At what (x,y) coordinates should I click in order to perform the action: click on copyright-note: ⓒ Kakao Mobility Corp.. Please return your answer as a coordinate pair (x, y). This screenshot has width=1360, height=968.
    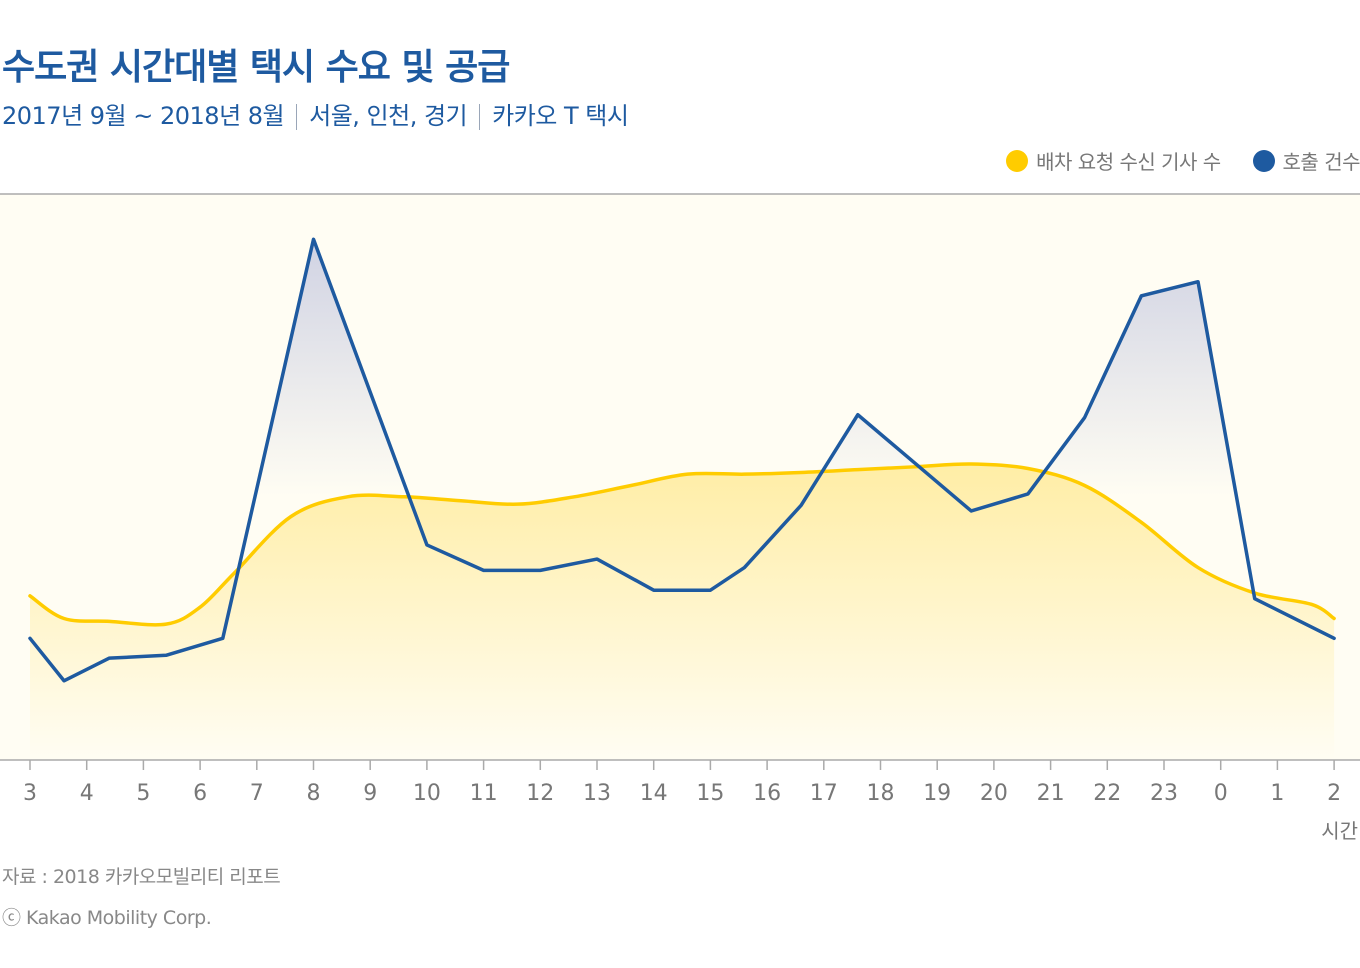
    Looking at the image, I should click on (107, 918).